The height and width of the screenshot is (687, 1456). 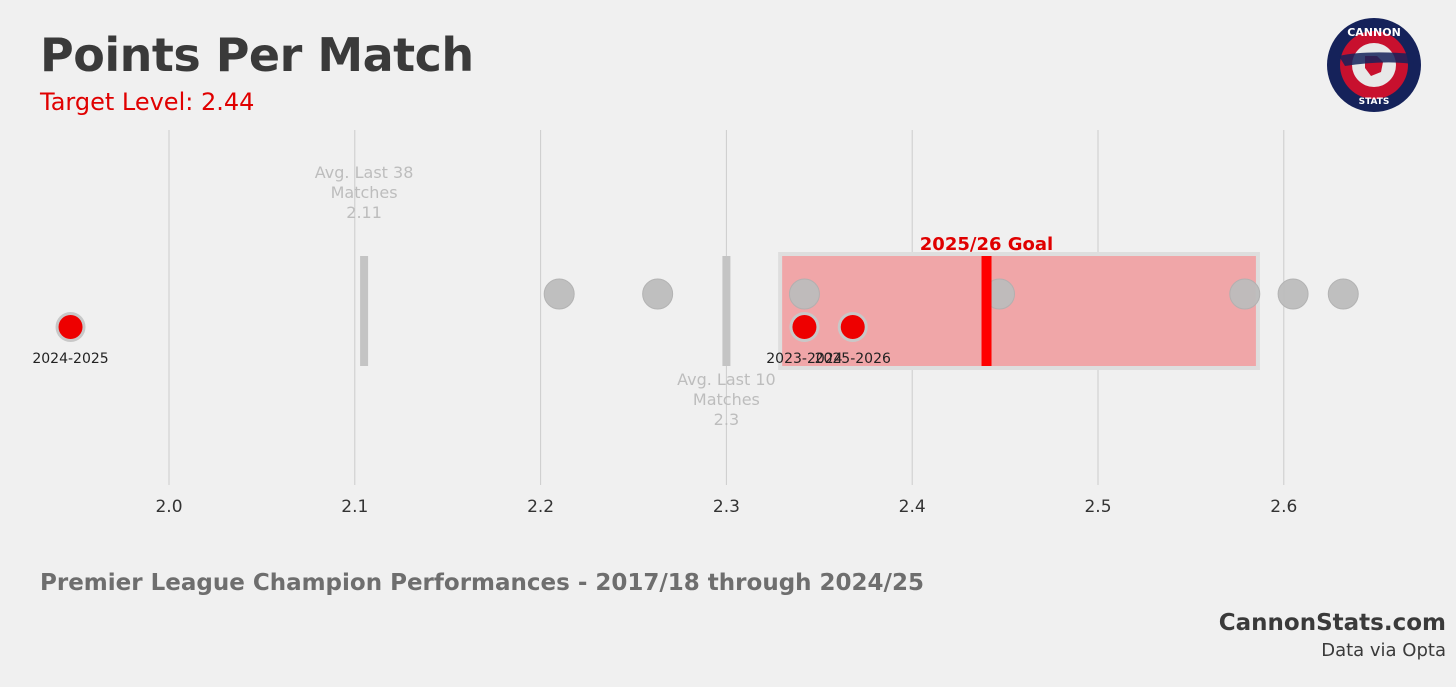 What do you see at coordinates (147, 102) in the screenshot?
I see `chart-subtitle: Target Level: 2.44` at bounding box center [147, 102].